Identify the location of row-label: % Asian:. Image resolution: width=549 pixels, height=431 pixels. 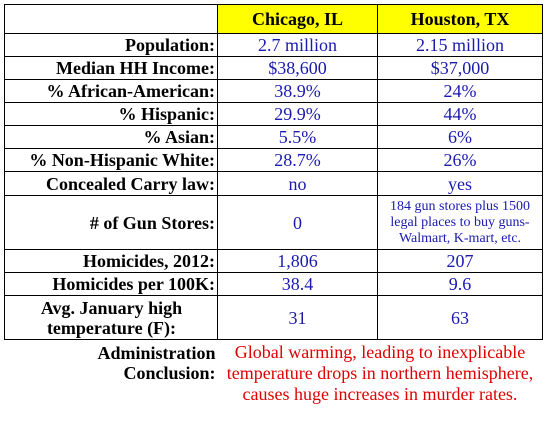
(111, 137).